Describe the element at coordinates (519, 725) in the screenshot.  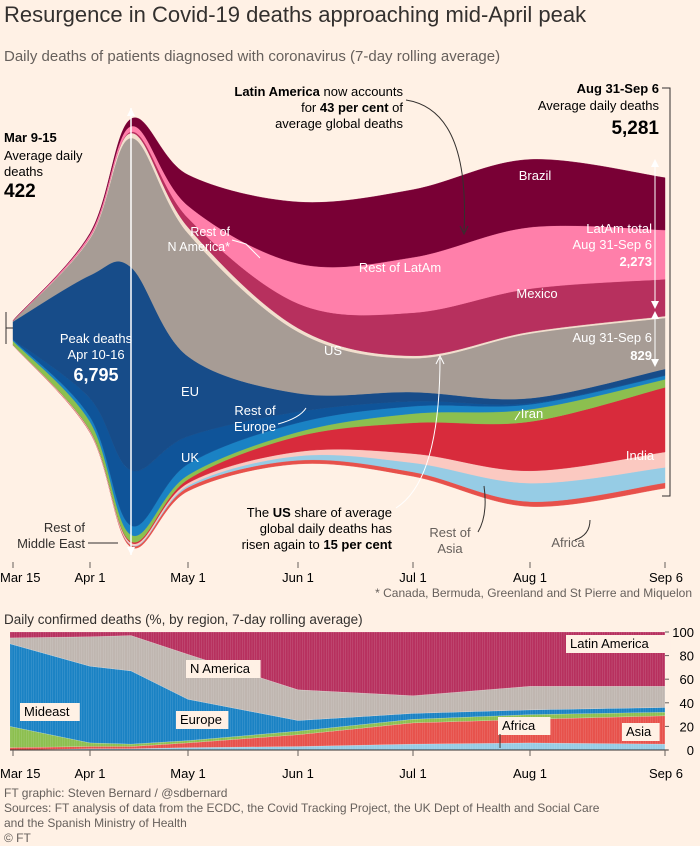
I see `share-label-africa: Africa` at that location.